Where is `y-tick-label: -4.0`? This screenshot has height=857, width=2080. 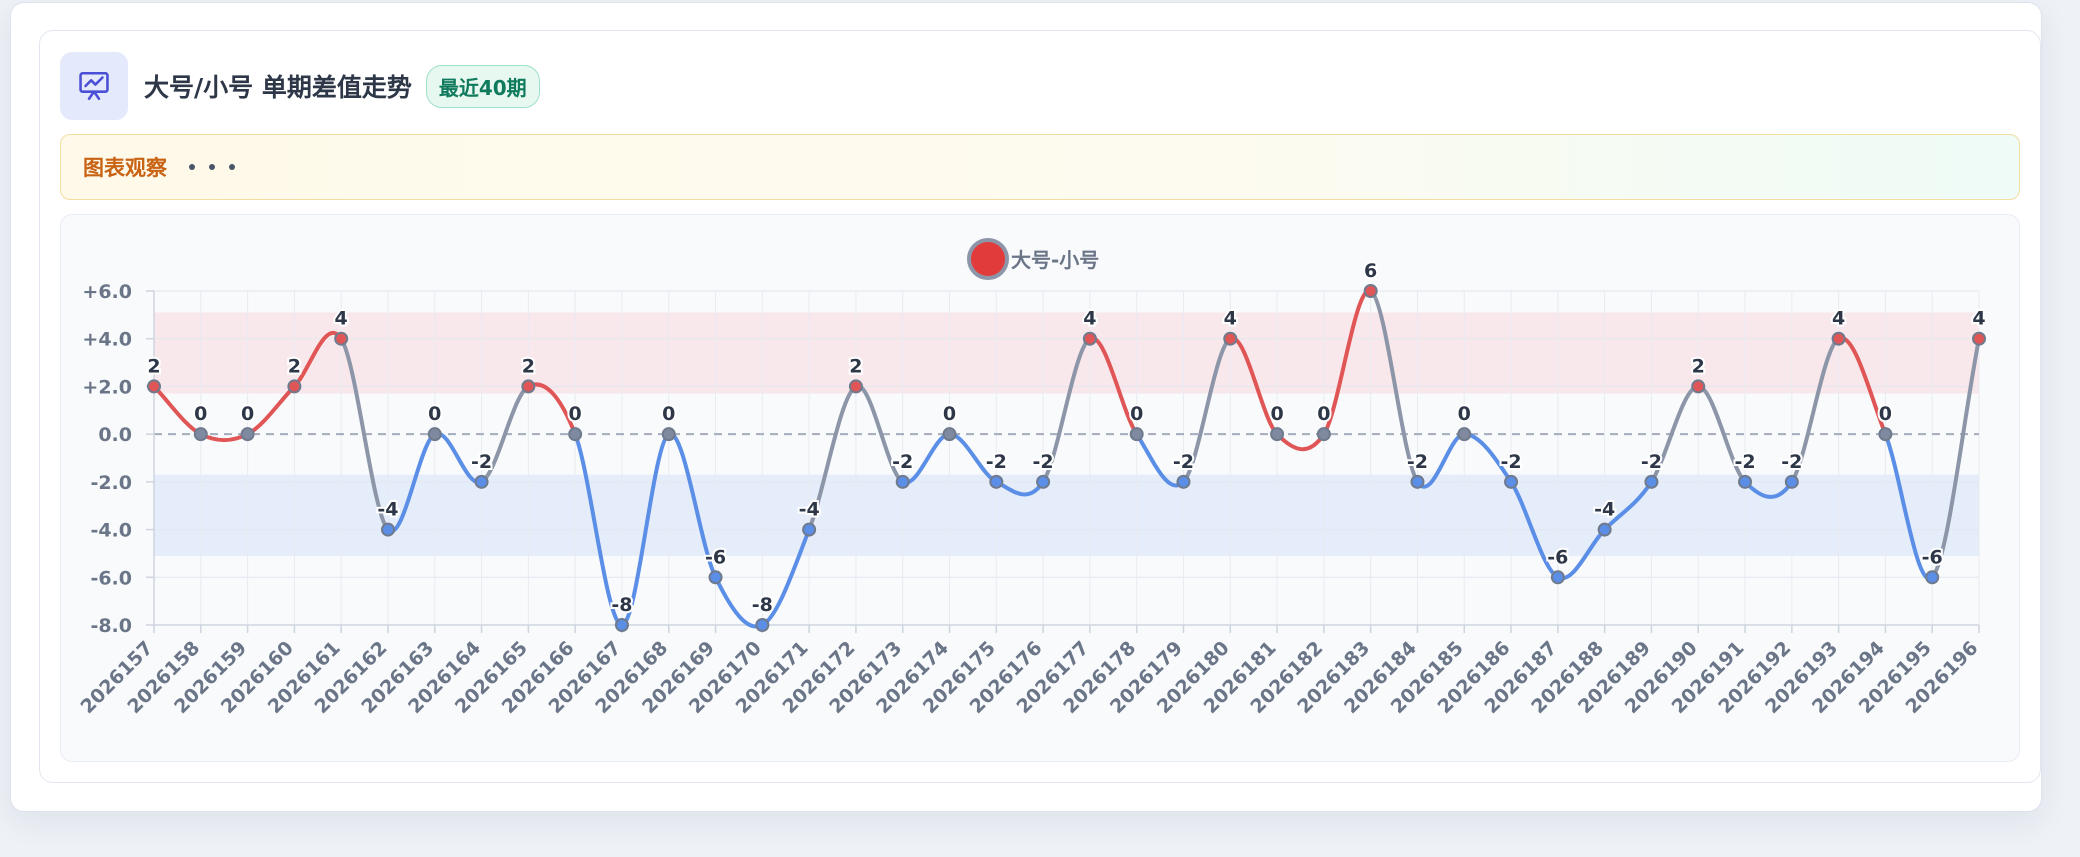 y-tick-label: -4.0 is located at coordinates (111, 531).